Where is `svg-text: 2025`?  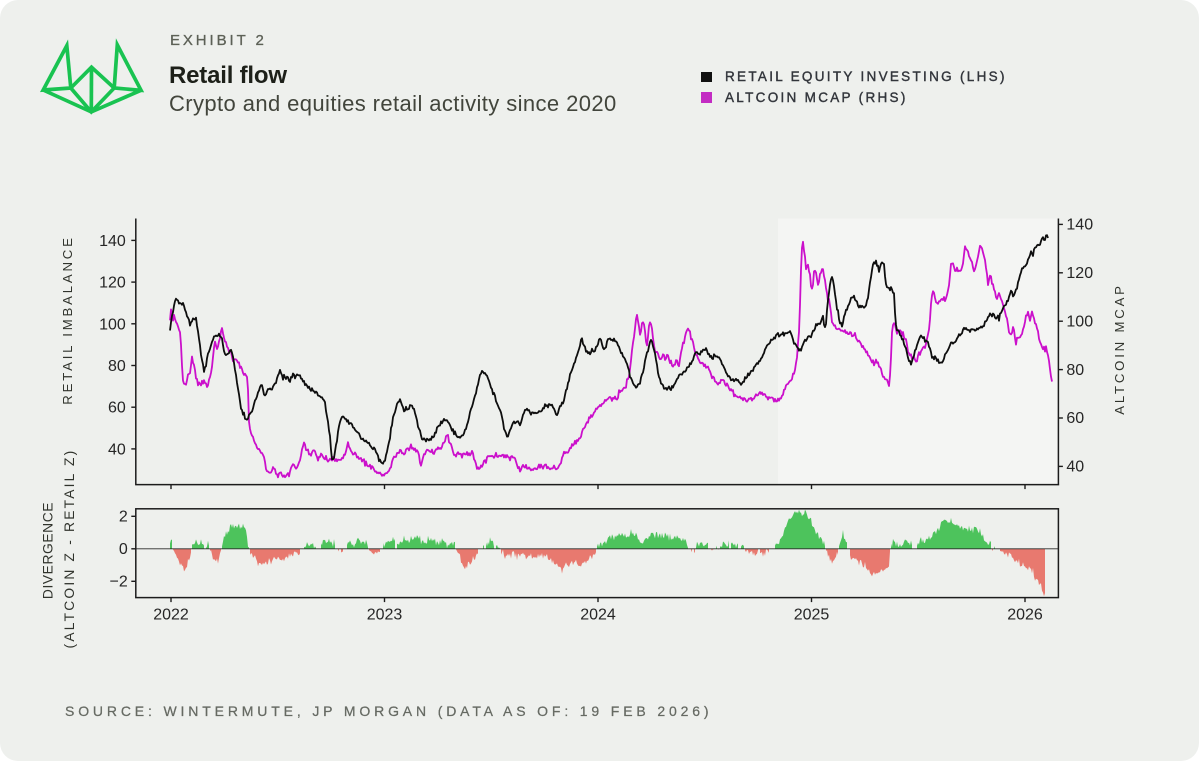
svg-text: 2025 is located at coordinates (812, 615).